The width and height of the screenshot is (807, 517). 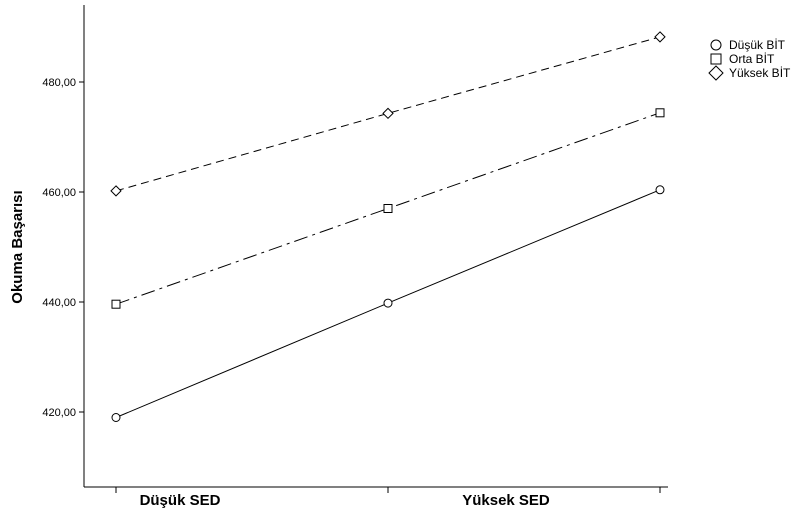 I want to click on legend-item: Yüksek BİT, so click(x=749, y=73).